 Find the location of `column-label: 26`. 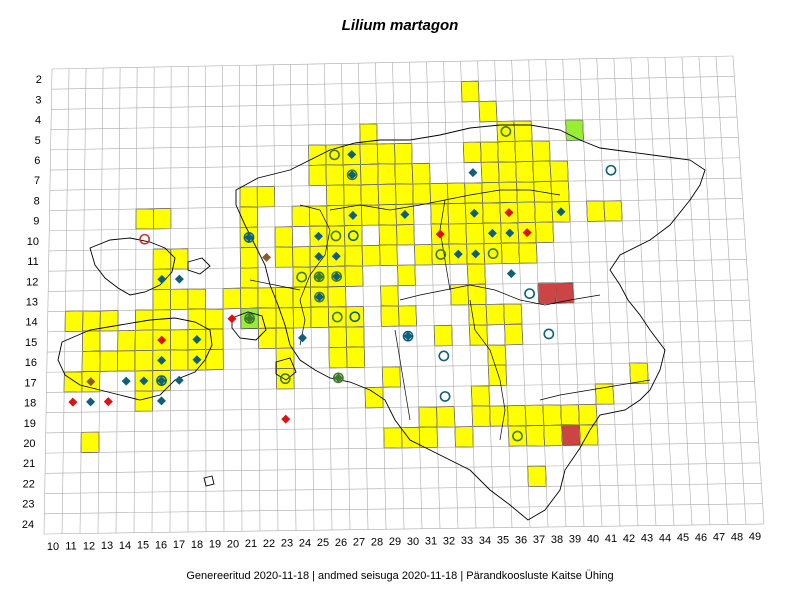

column-label: 26 is located at coordinates (341, 543).